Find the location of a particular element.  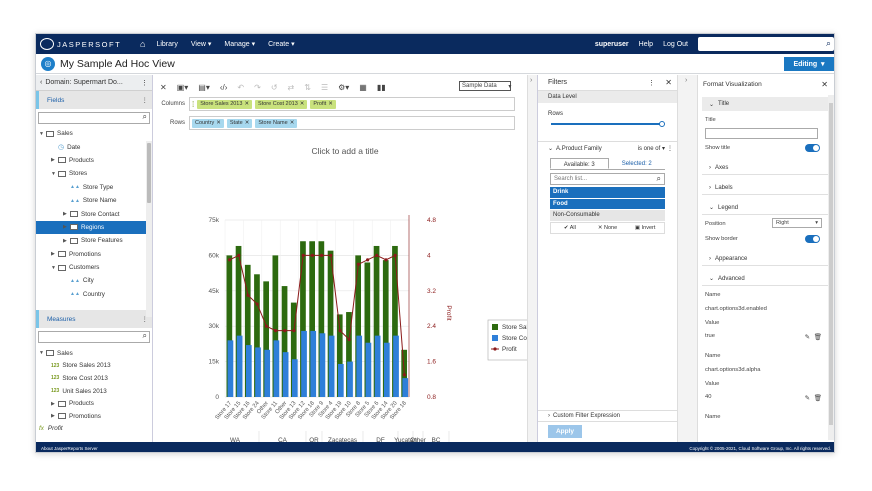

help-link: Help is located at coordinates (646, 44).